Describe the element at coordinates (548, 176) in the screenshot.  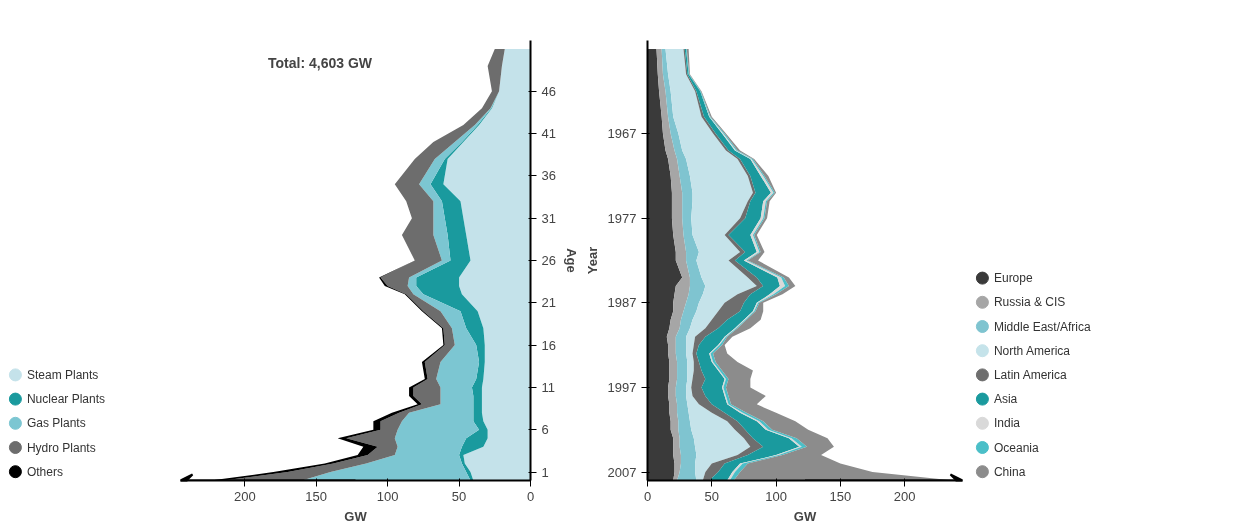
I see `y-tick-label: 36` at that location.